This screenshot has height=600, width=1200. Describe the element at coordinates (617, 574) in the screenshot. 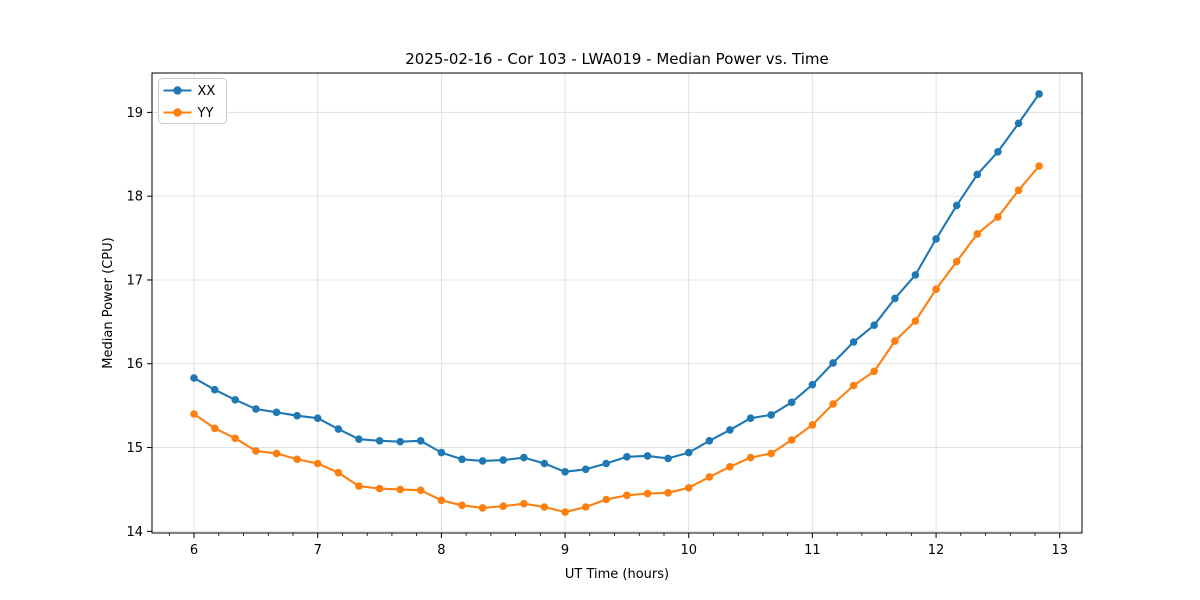

I see `x-axis-label: UT Time (hours)` at that location.